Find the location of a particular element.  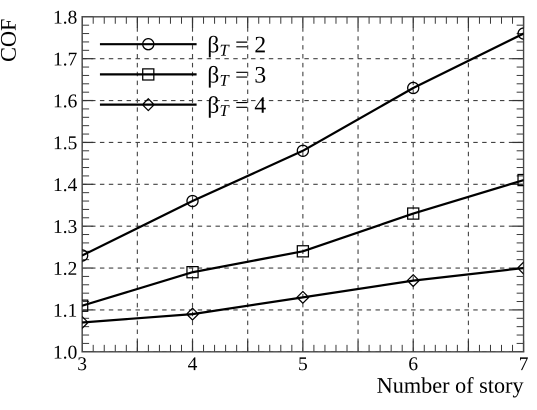

y-tick-label: 1.5 is located at coordinates (65, 143).